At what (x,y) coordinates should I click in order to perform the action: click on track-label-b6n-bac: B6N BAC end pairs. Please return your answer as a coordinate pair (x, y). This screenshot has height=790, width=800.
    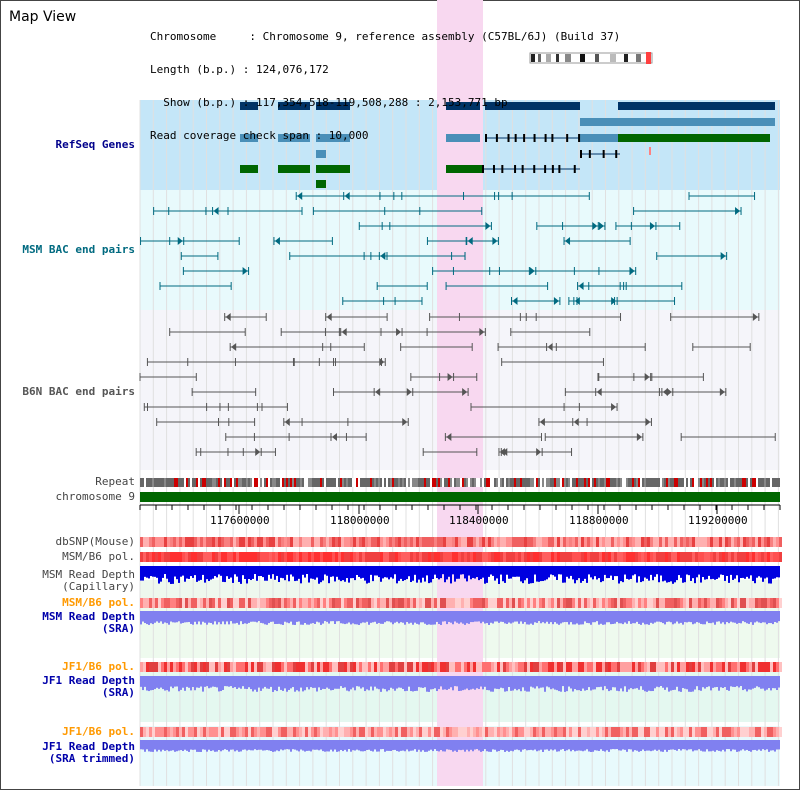
    Looking at the image, I should click on (78, 391).